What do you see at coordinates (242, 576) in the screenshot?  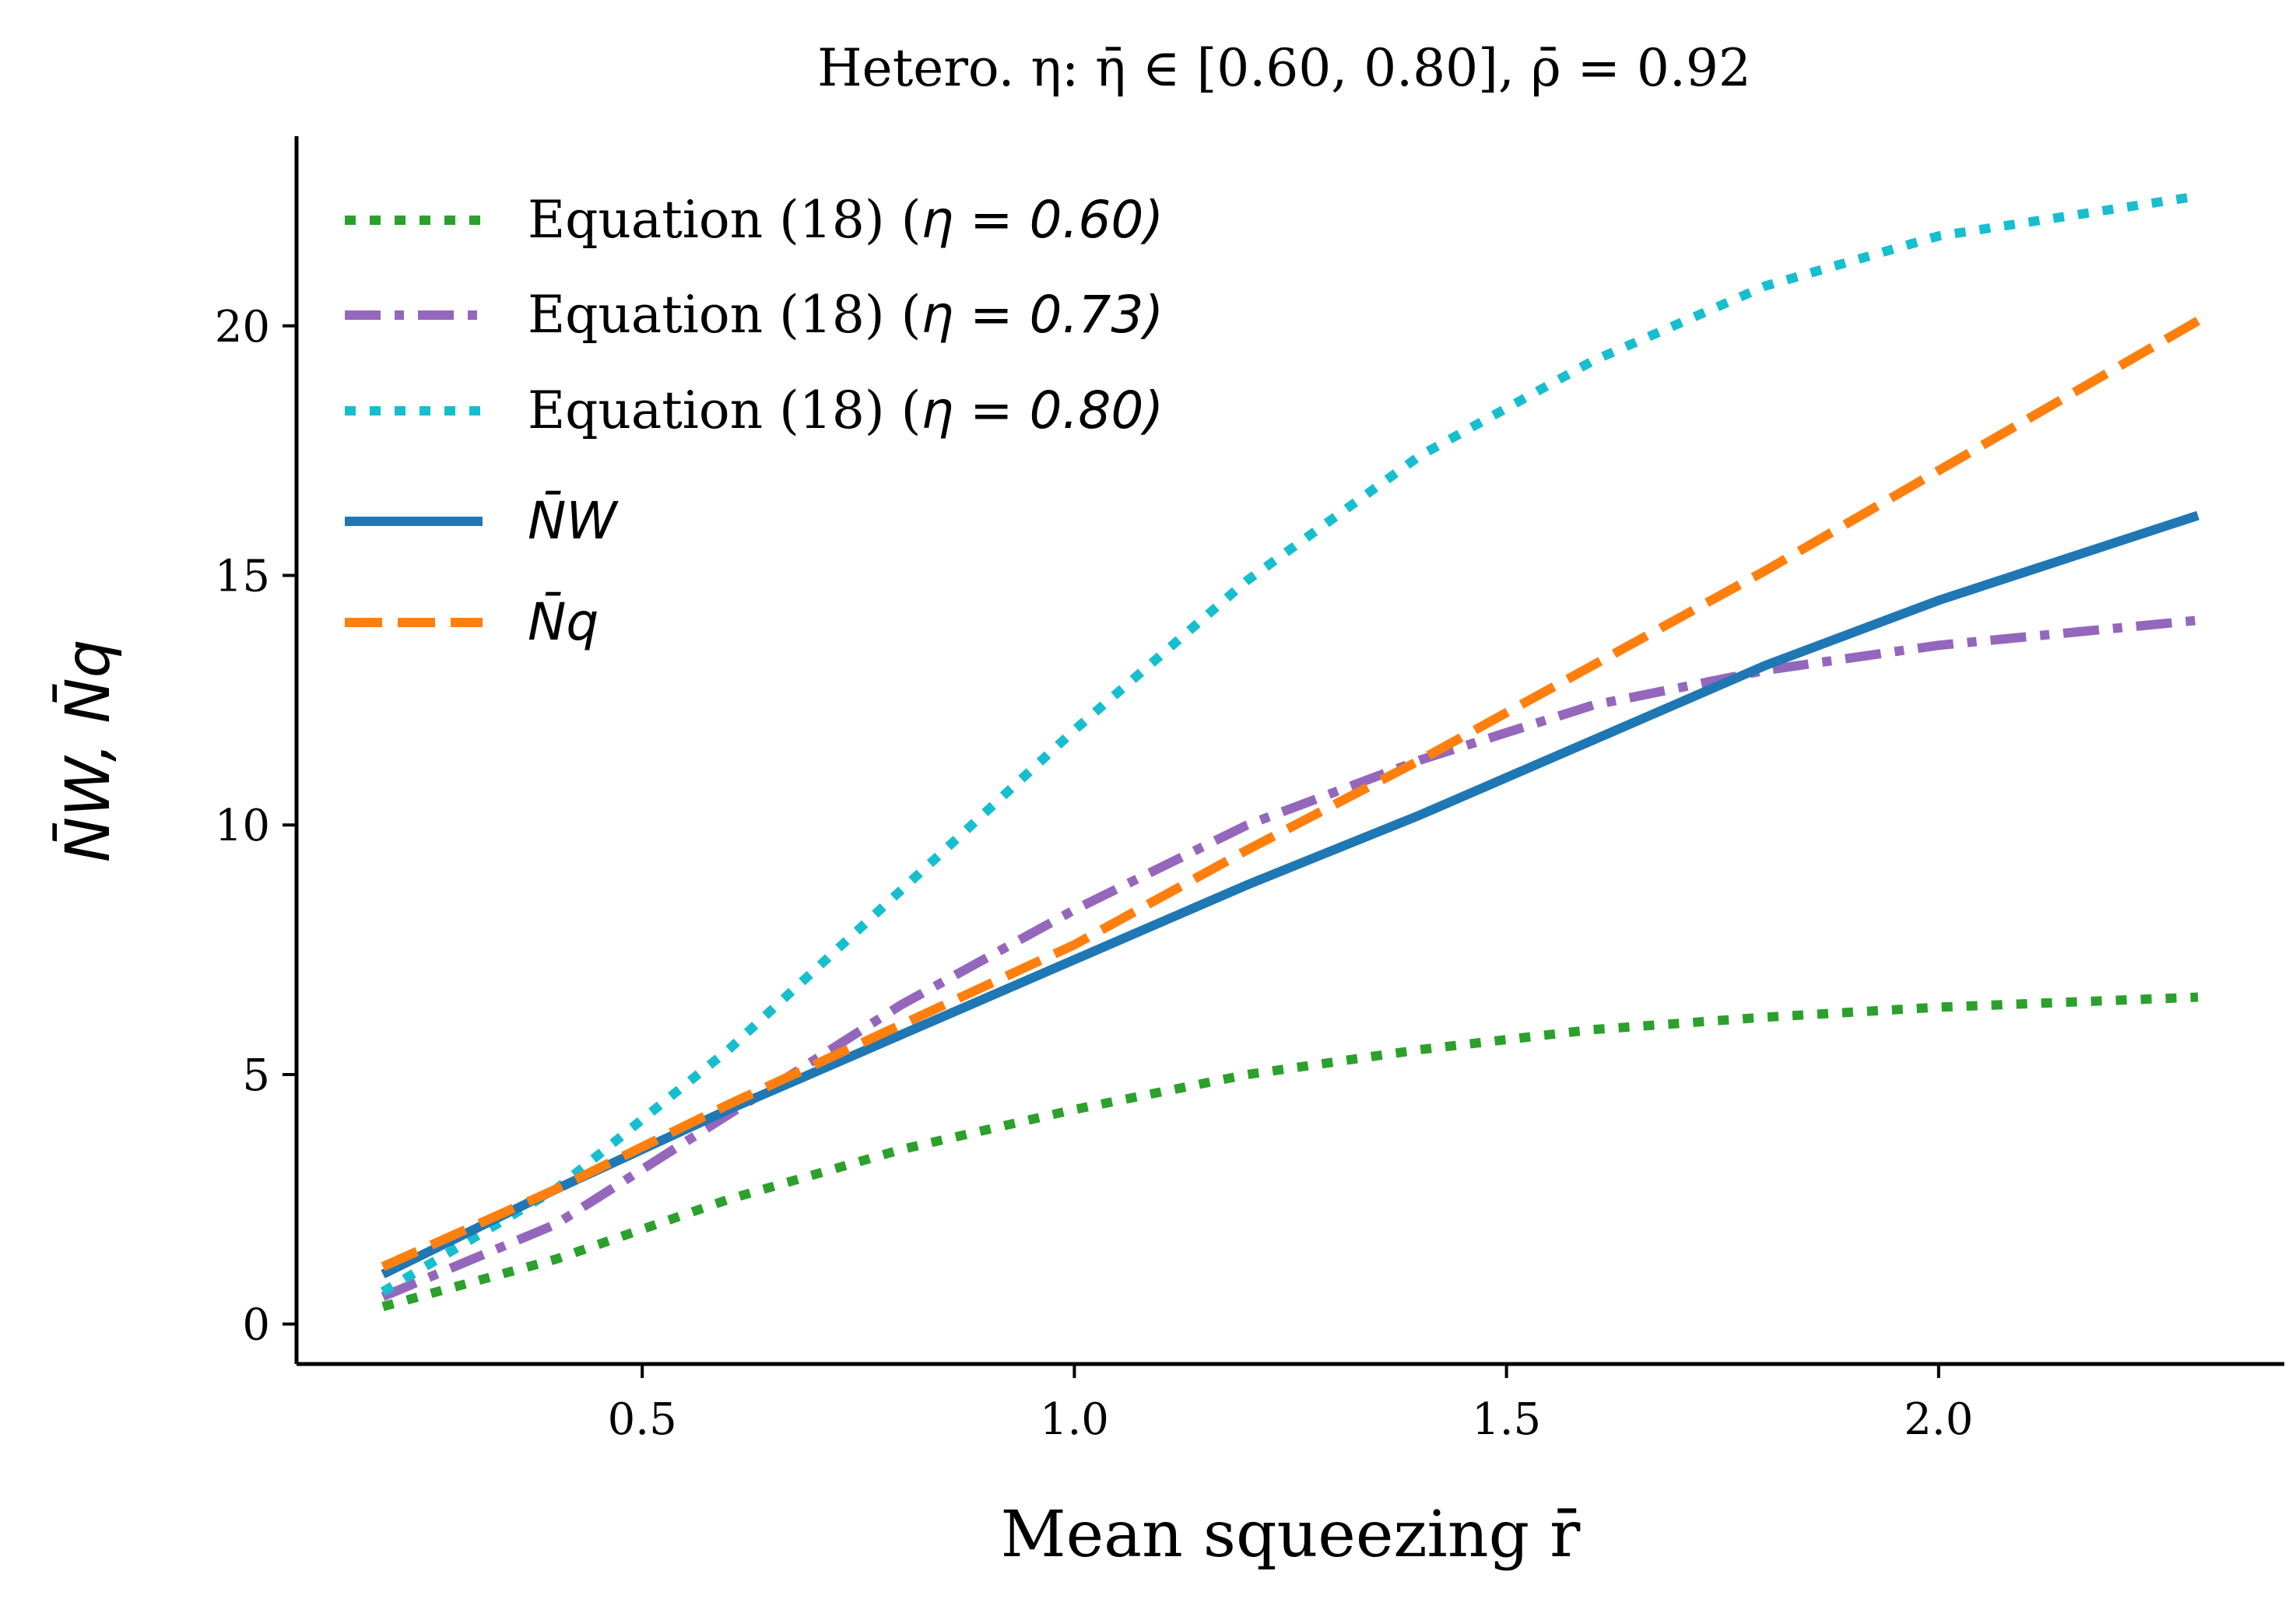 I see `y-tick-label: 15` at bounding box center [242, 576].